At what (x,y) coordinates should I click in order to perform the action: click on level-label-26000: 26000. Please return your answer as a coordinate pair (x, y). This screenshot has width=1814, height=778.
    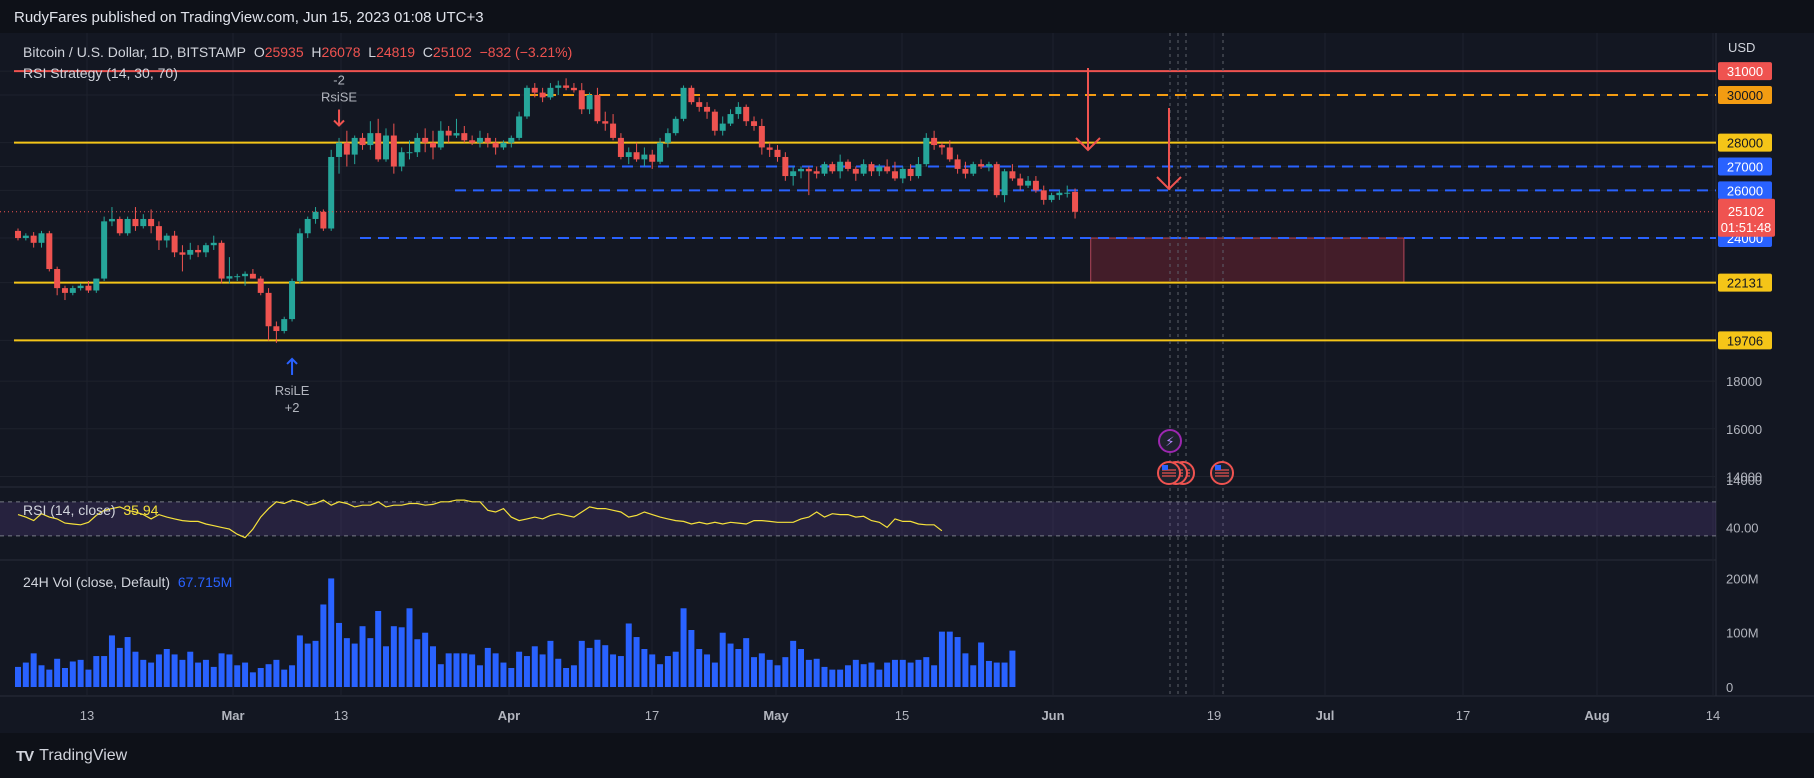
    Looking at the image, I should click on (1745, 190).